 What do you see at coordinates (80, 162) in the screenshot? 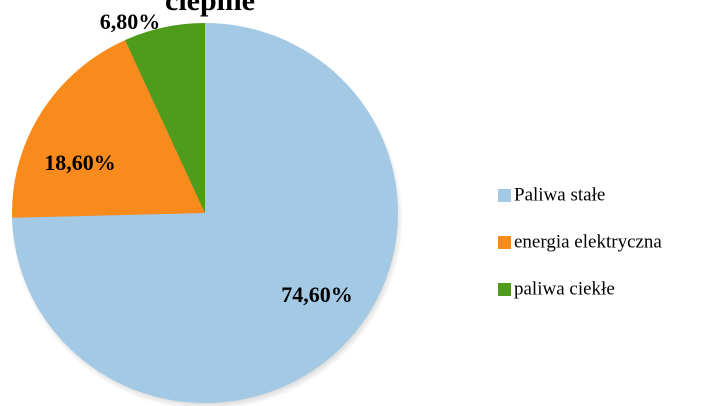
I see `data-label: 18,60%` at bounding box center [80, 162].